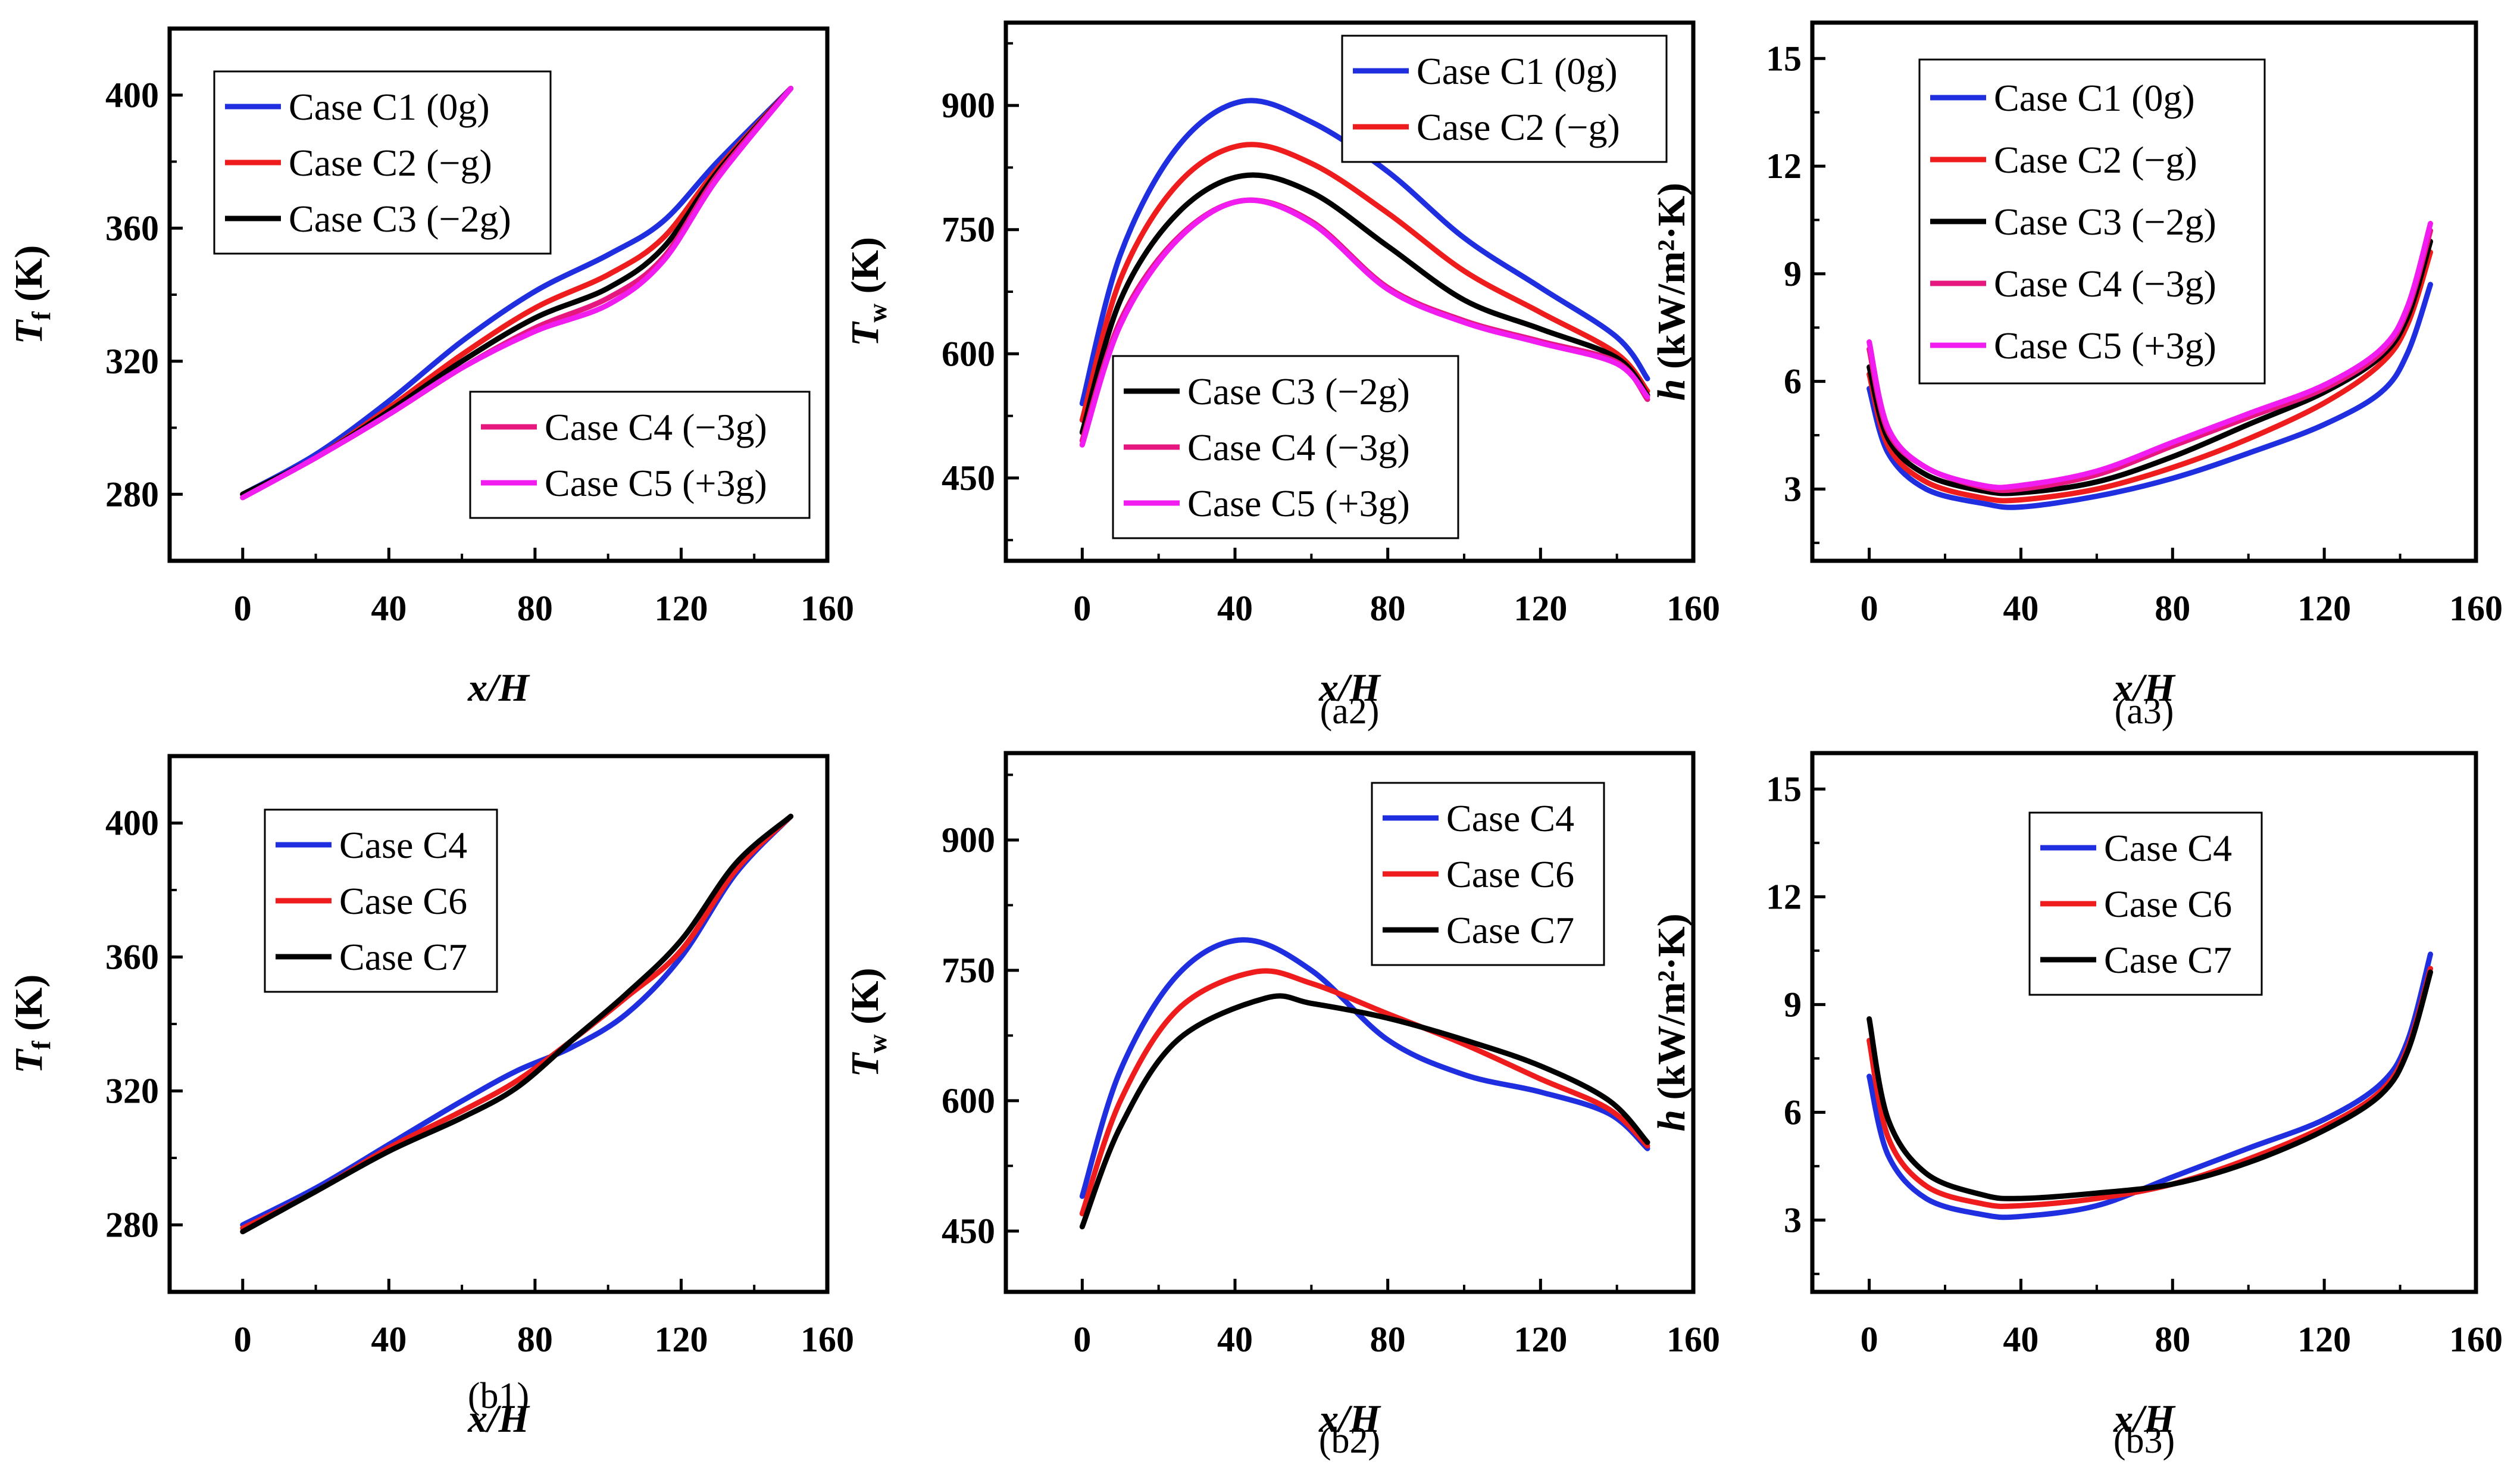  I want to click on legend-box, so click(1505, 99).